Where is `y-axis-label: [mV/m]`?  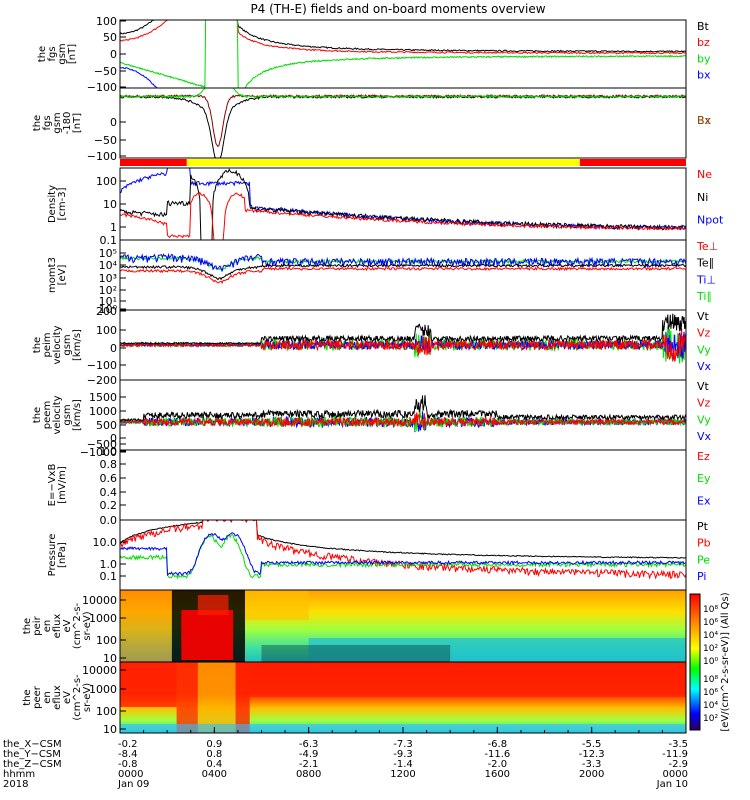
y-axis-label: [mV/m] is located at coordinates (62, 485).